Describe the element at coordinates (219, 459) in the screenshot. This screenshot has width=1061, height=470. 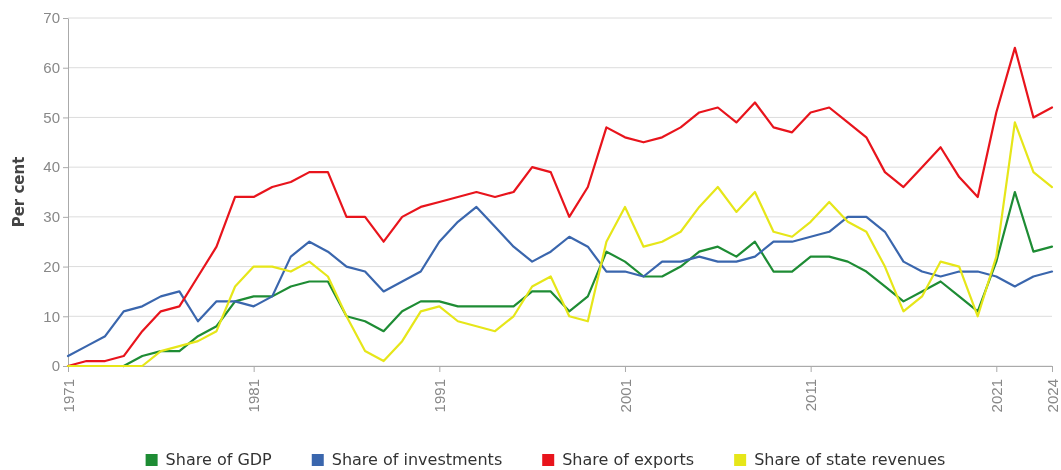
I see `legend-label: Share of GDP` at that location.